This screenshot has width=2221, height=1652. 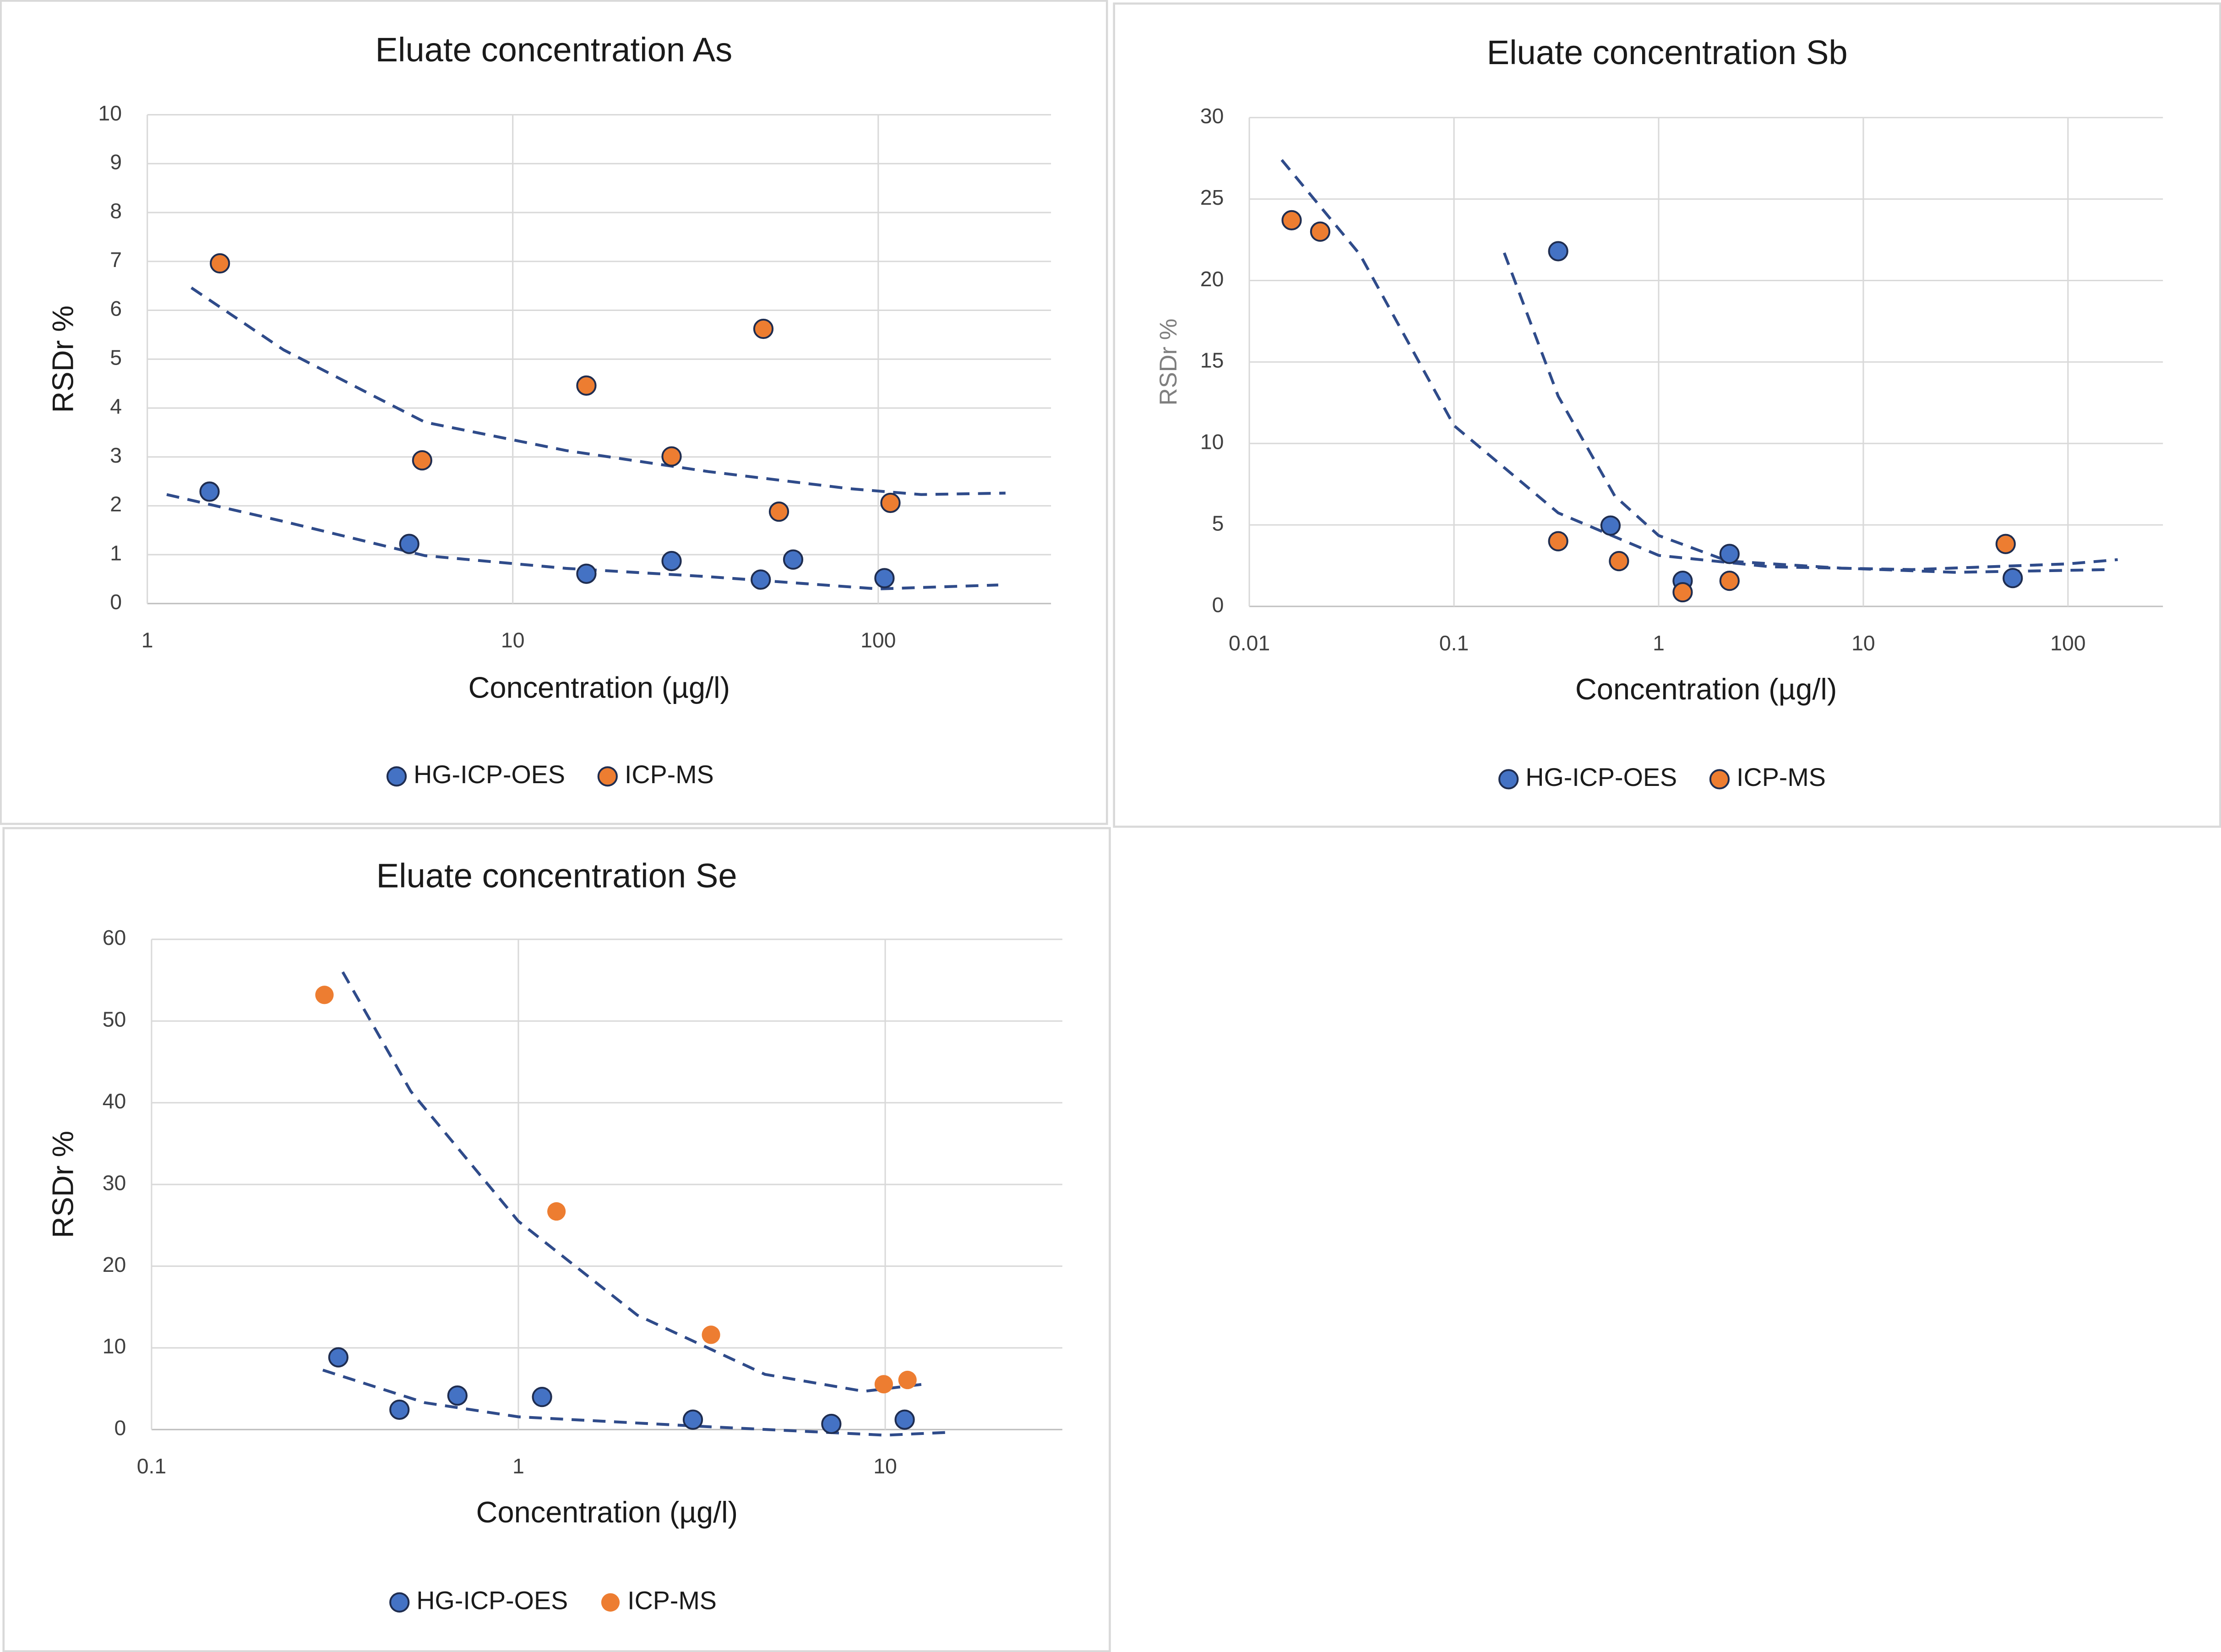 I want to click on chart-title: Eluate concentration As, so click(x=555, y=50).